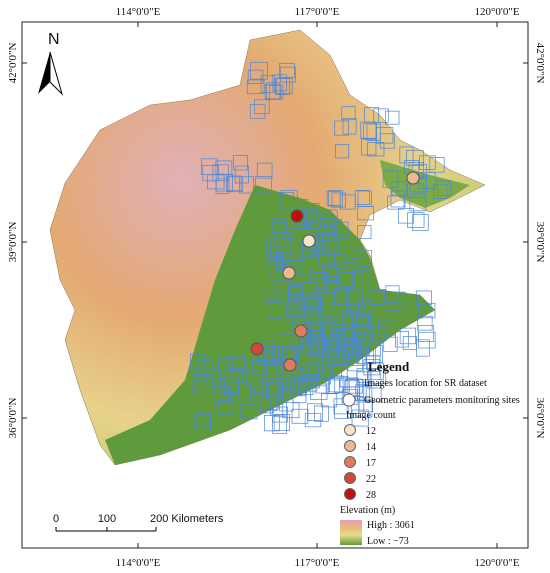  What do you see at coordinates (371, 431) in the screenshot?
I see `count-label: 12` at bounding box center [371, 431].